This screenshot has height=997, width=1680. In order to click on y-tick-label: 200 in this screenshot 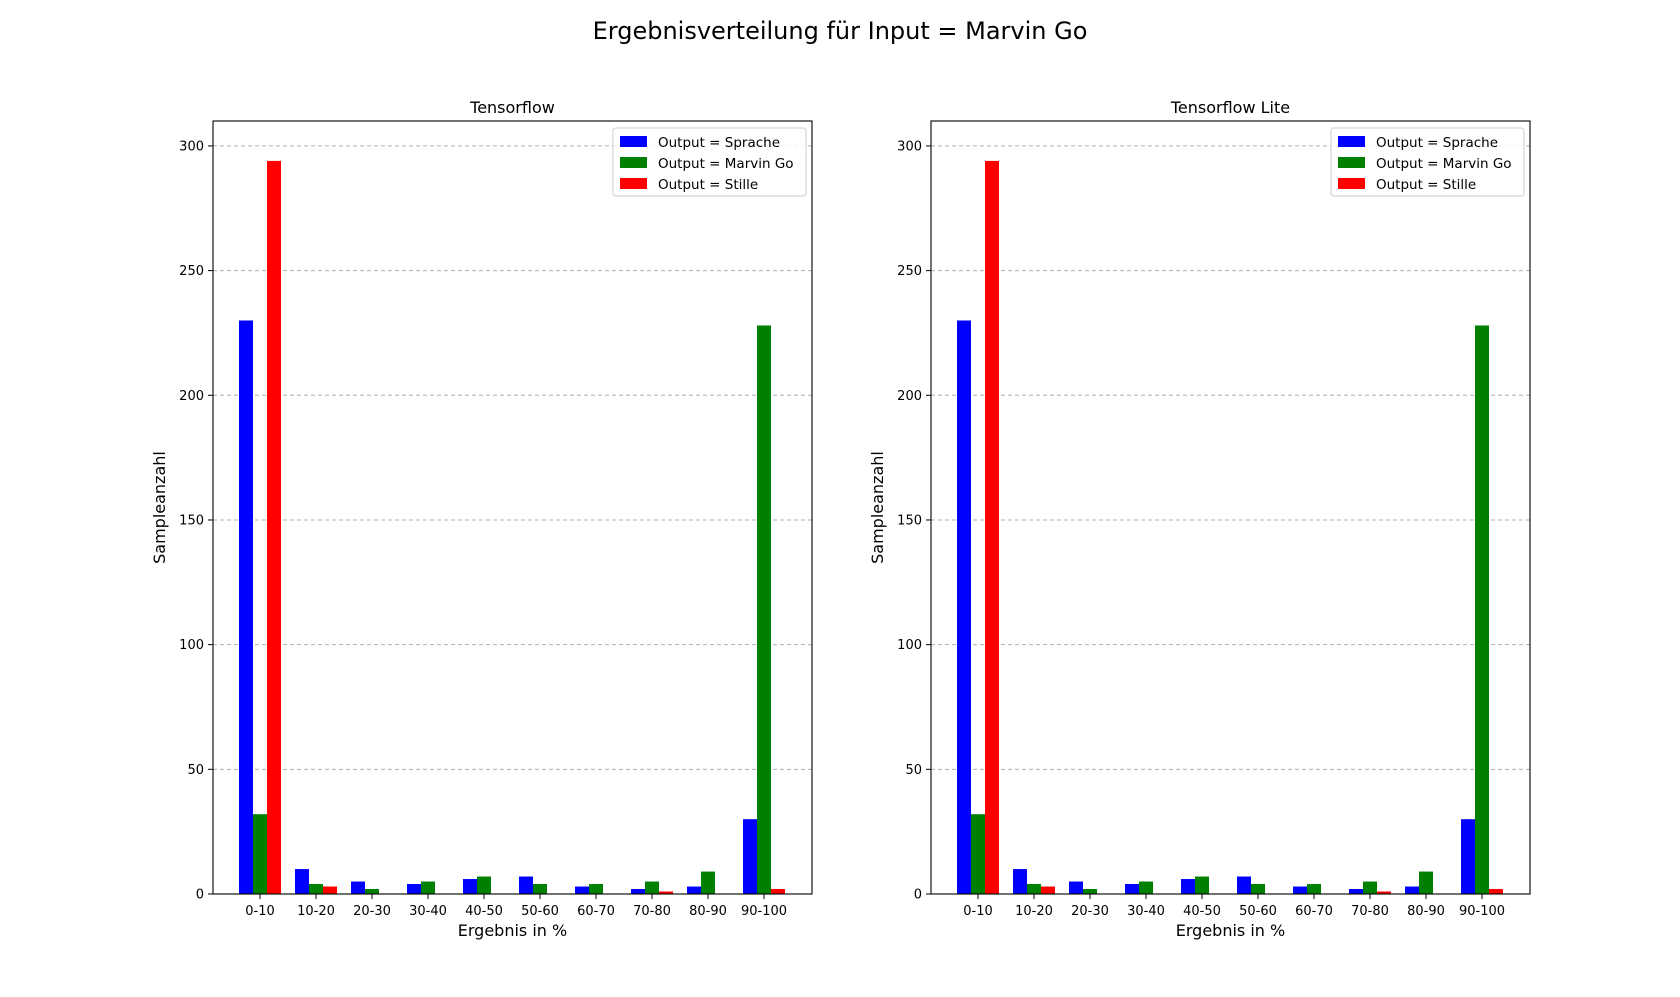, I will do `click(191, 396)`.